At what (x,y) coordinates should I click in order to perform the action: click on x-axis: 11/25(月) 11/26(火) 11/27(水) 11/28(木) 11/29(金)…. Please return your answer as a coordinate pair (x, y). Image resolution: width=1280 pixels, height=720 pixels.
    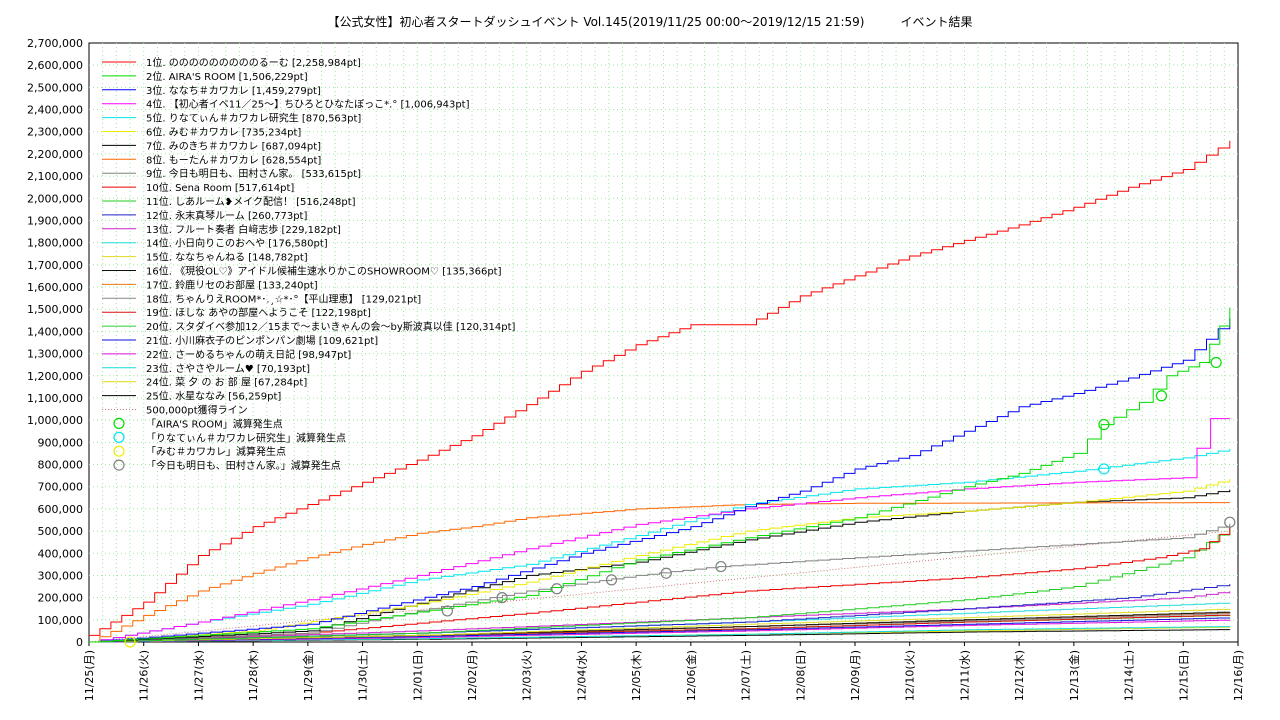
    Looking at the image, I should click on (664, 671).